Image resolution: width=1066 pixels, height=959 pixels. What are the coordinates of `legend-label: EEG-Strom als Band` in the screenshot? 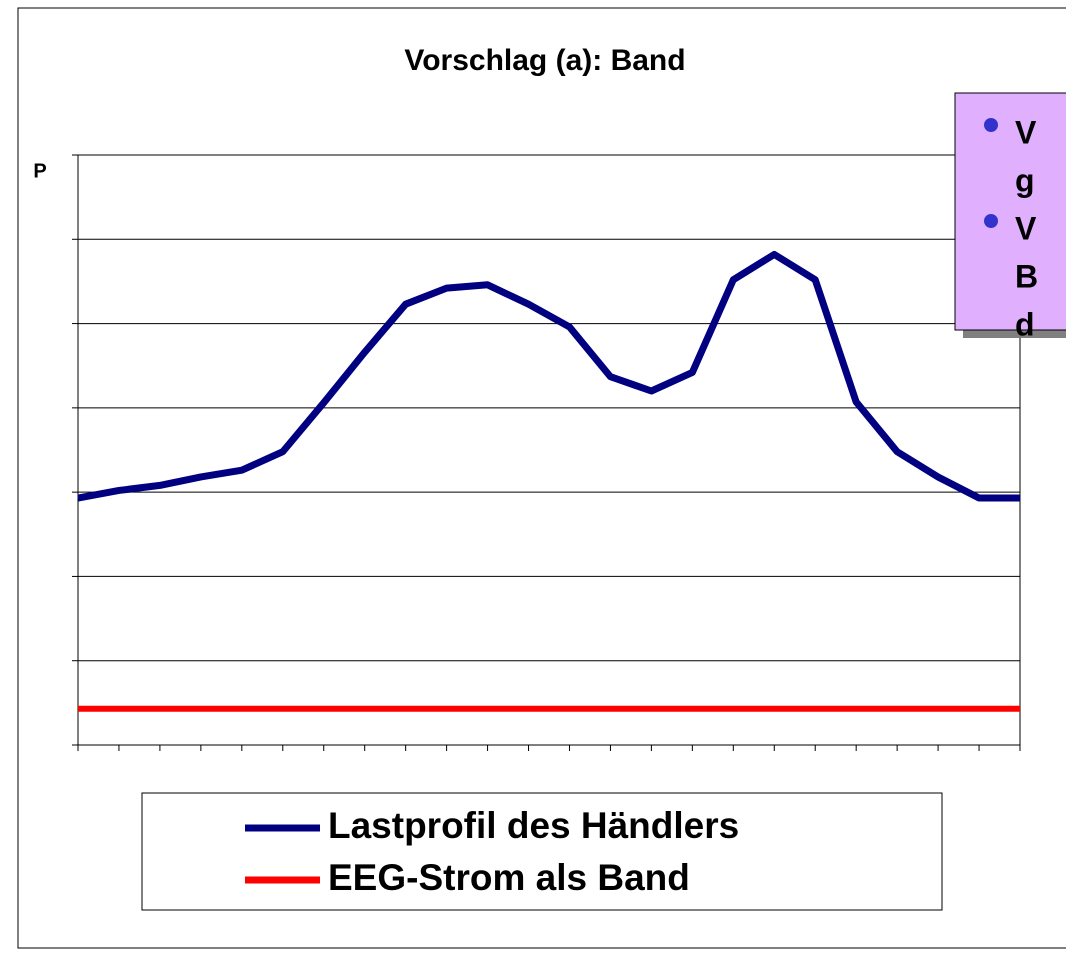 It's located at (509, 877).